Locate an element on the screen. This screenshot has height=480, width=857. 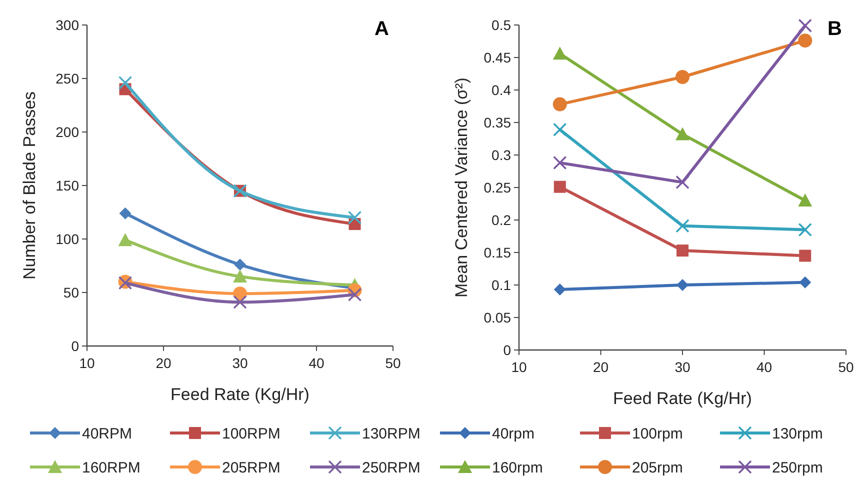
legend-label: 130RPM is located at coordinates (391, 433).